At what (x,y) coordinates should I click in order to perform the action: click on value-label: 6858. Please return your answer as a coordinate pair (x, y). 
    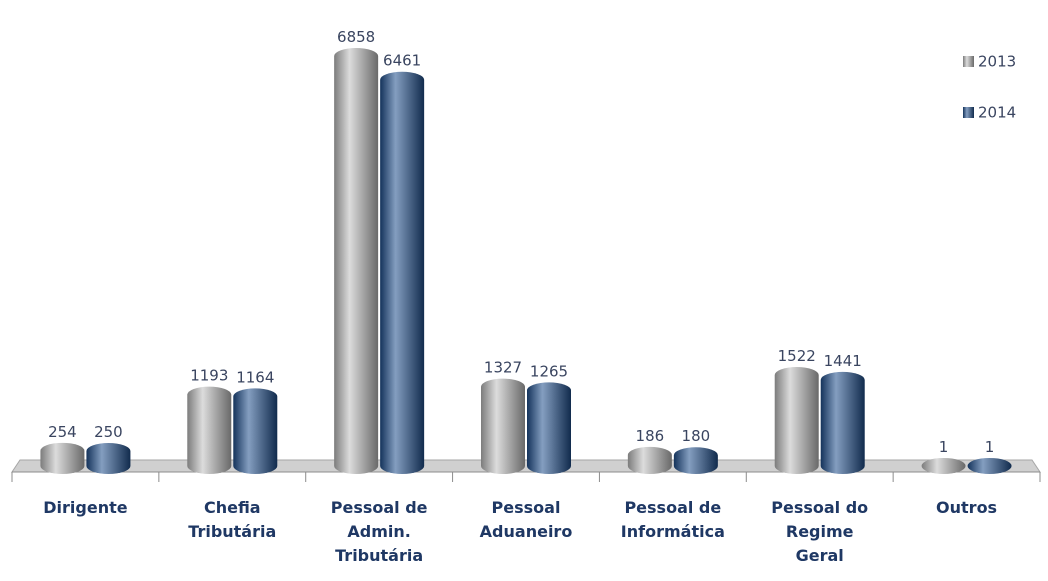
    Looking at the image, I should click on (356, 37).